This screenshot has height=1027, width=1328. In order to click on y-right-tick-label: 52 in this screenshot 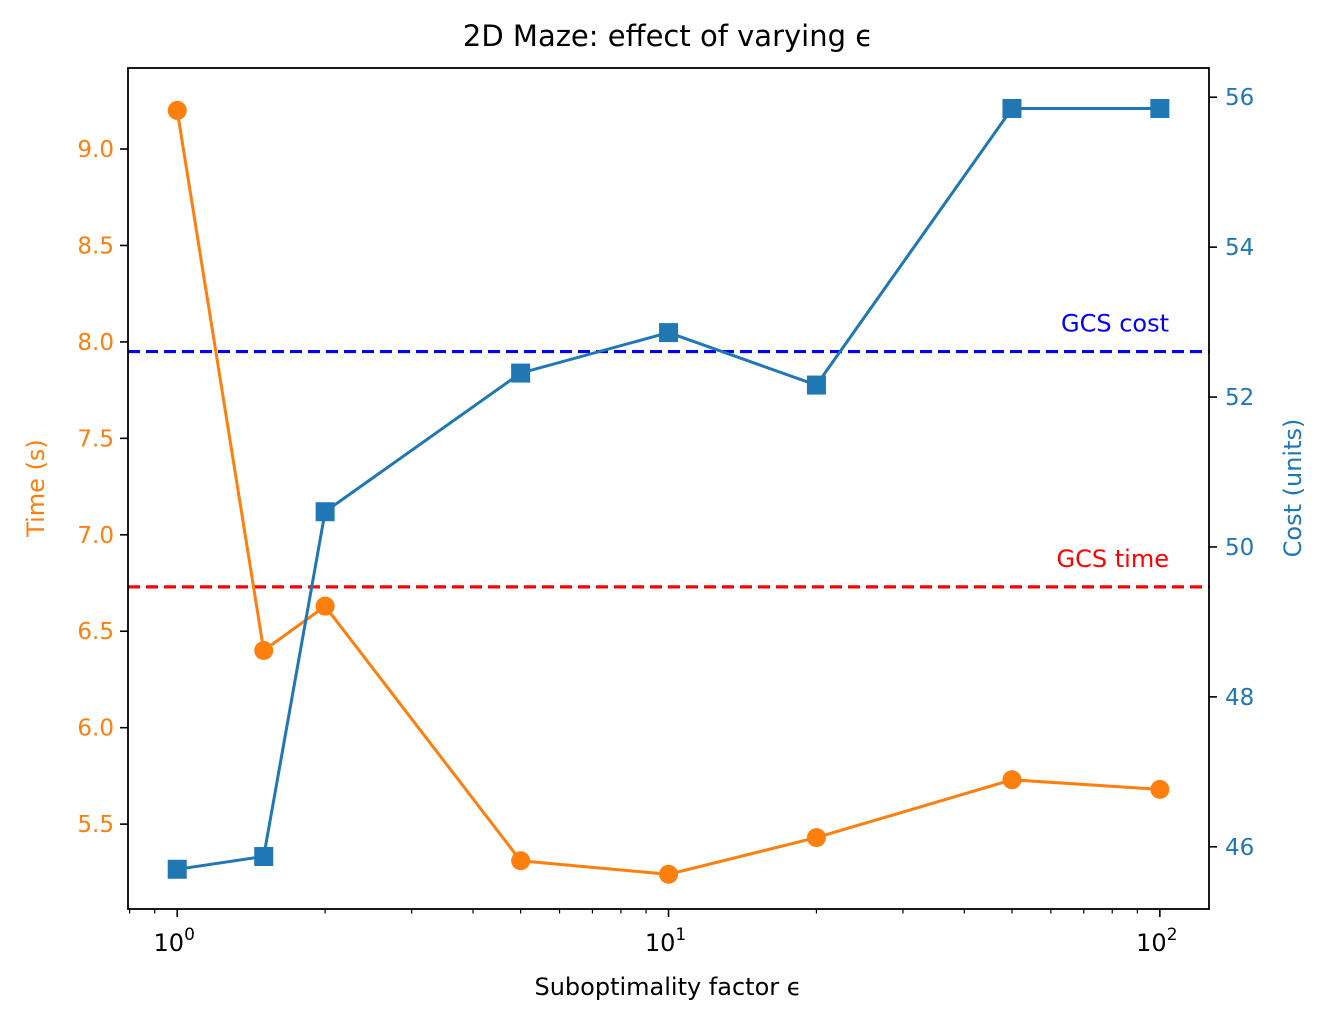, I will do `click(1239, 398)`.